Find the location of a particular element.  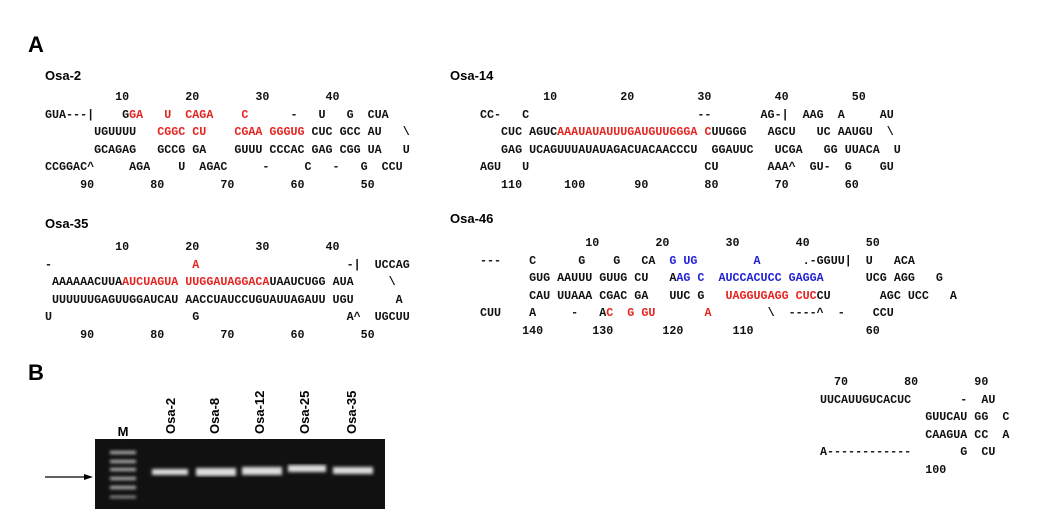

sequence-segment: GUUCAU GG C is located at coordinates (915, 417).